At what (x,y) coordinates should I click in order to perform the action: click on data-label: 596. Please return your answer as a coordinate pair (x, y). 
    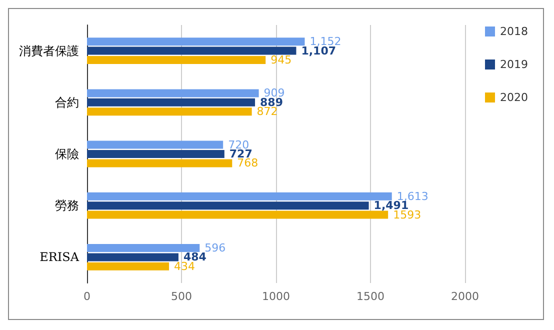
    Looking at the image, I should click on (215, 248).